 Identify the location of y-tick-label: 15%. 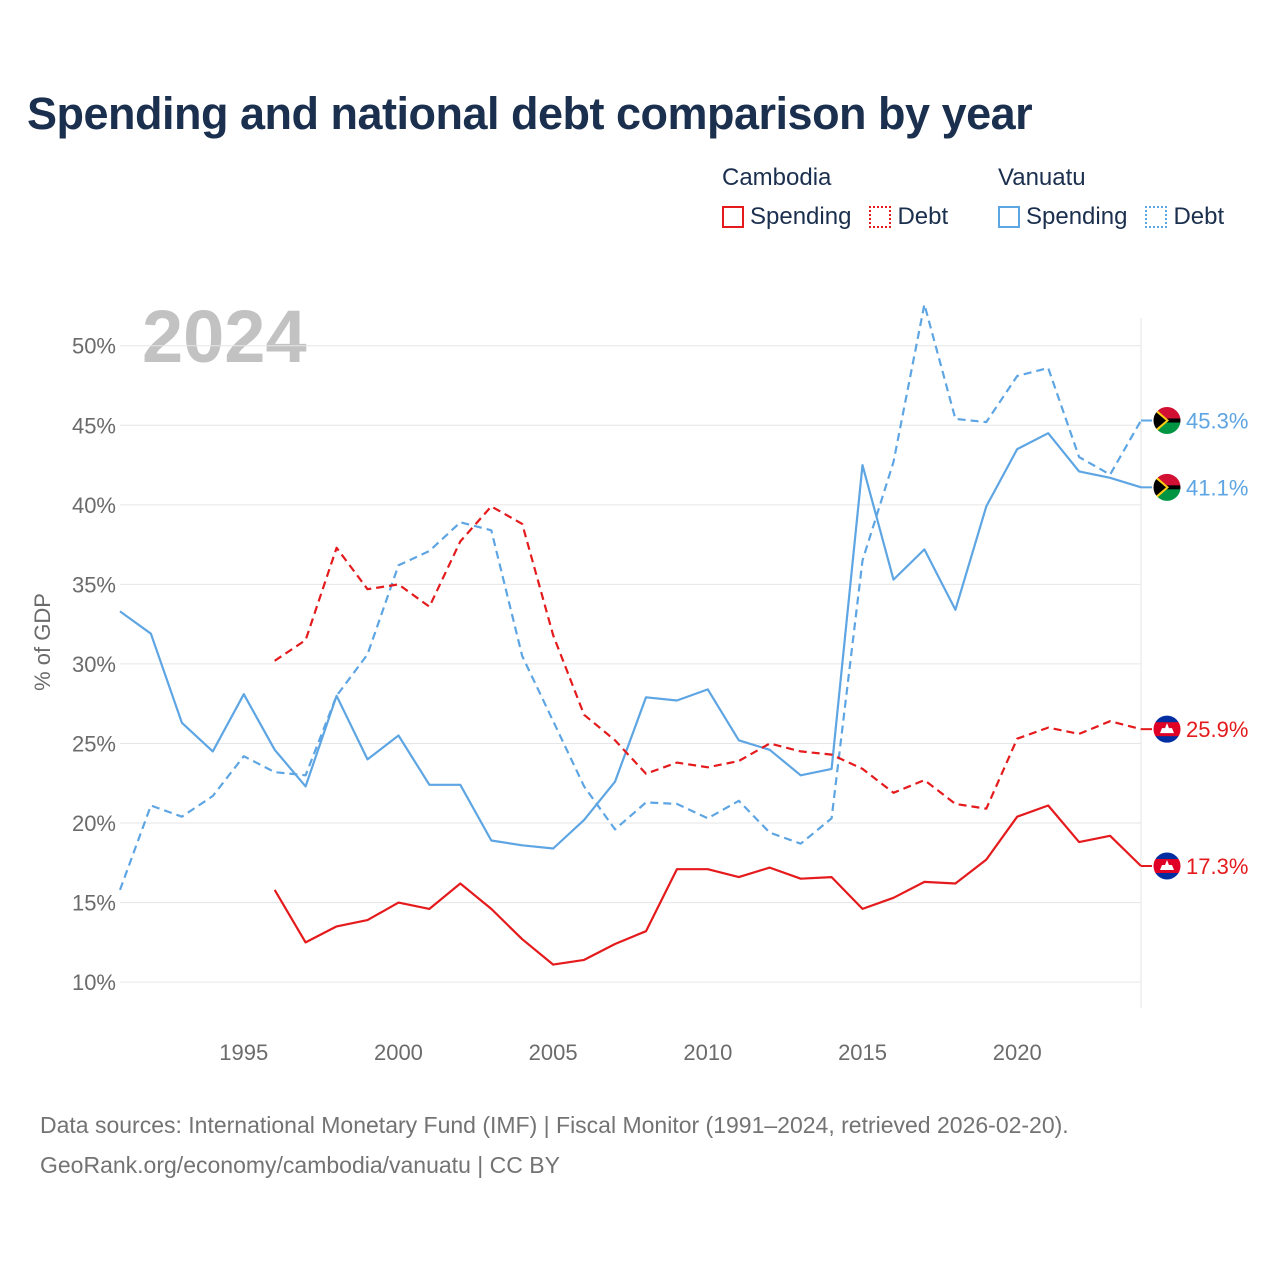
(94, 903).